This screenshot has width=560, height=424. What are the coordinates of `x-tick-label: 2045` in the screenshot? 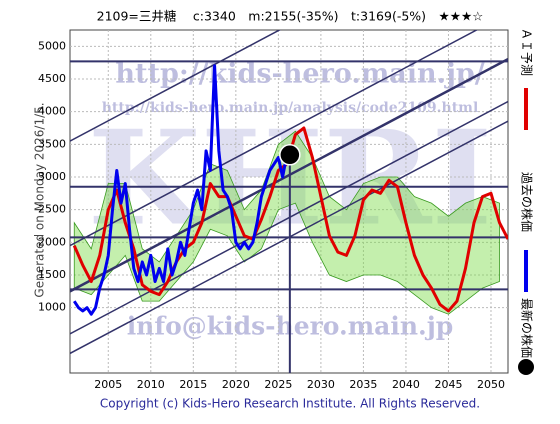 It's located at (448, 384).